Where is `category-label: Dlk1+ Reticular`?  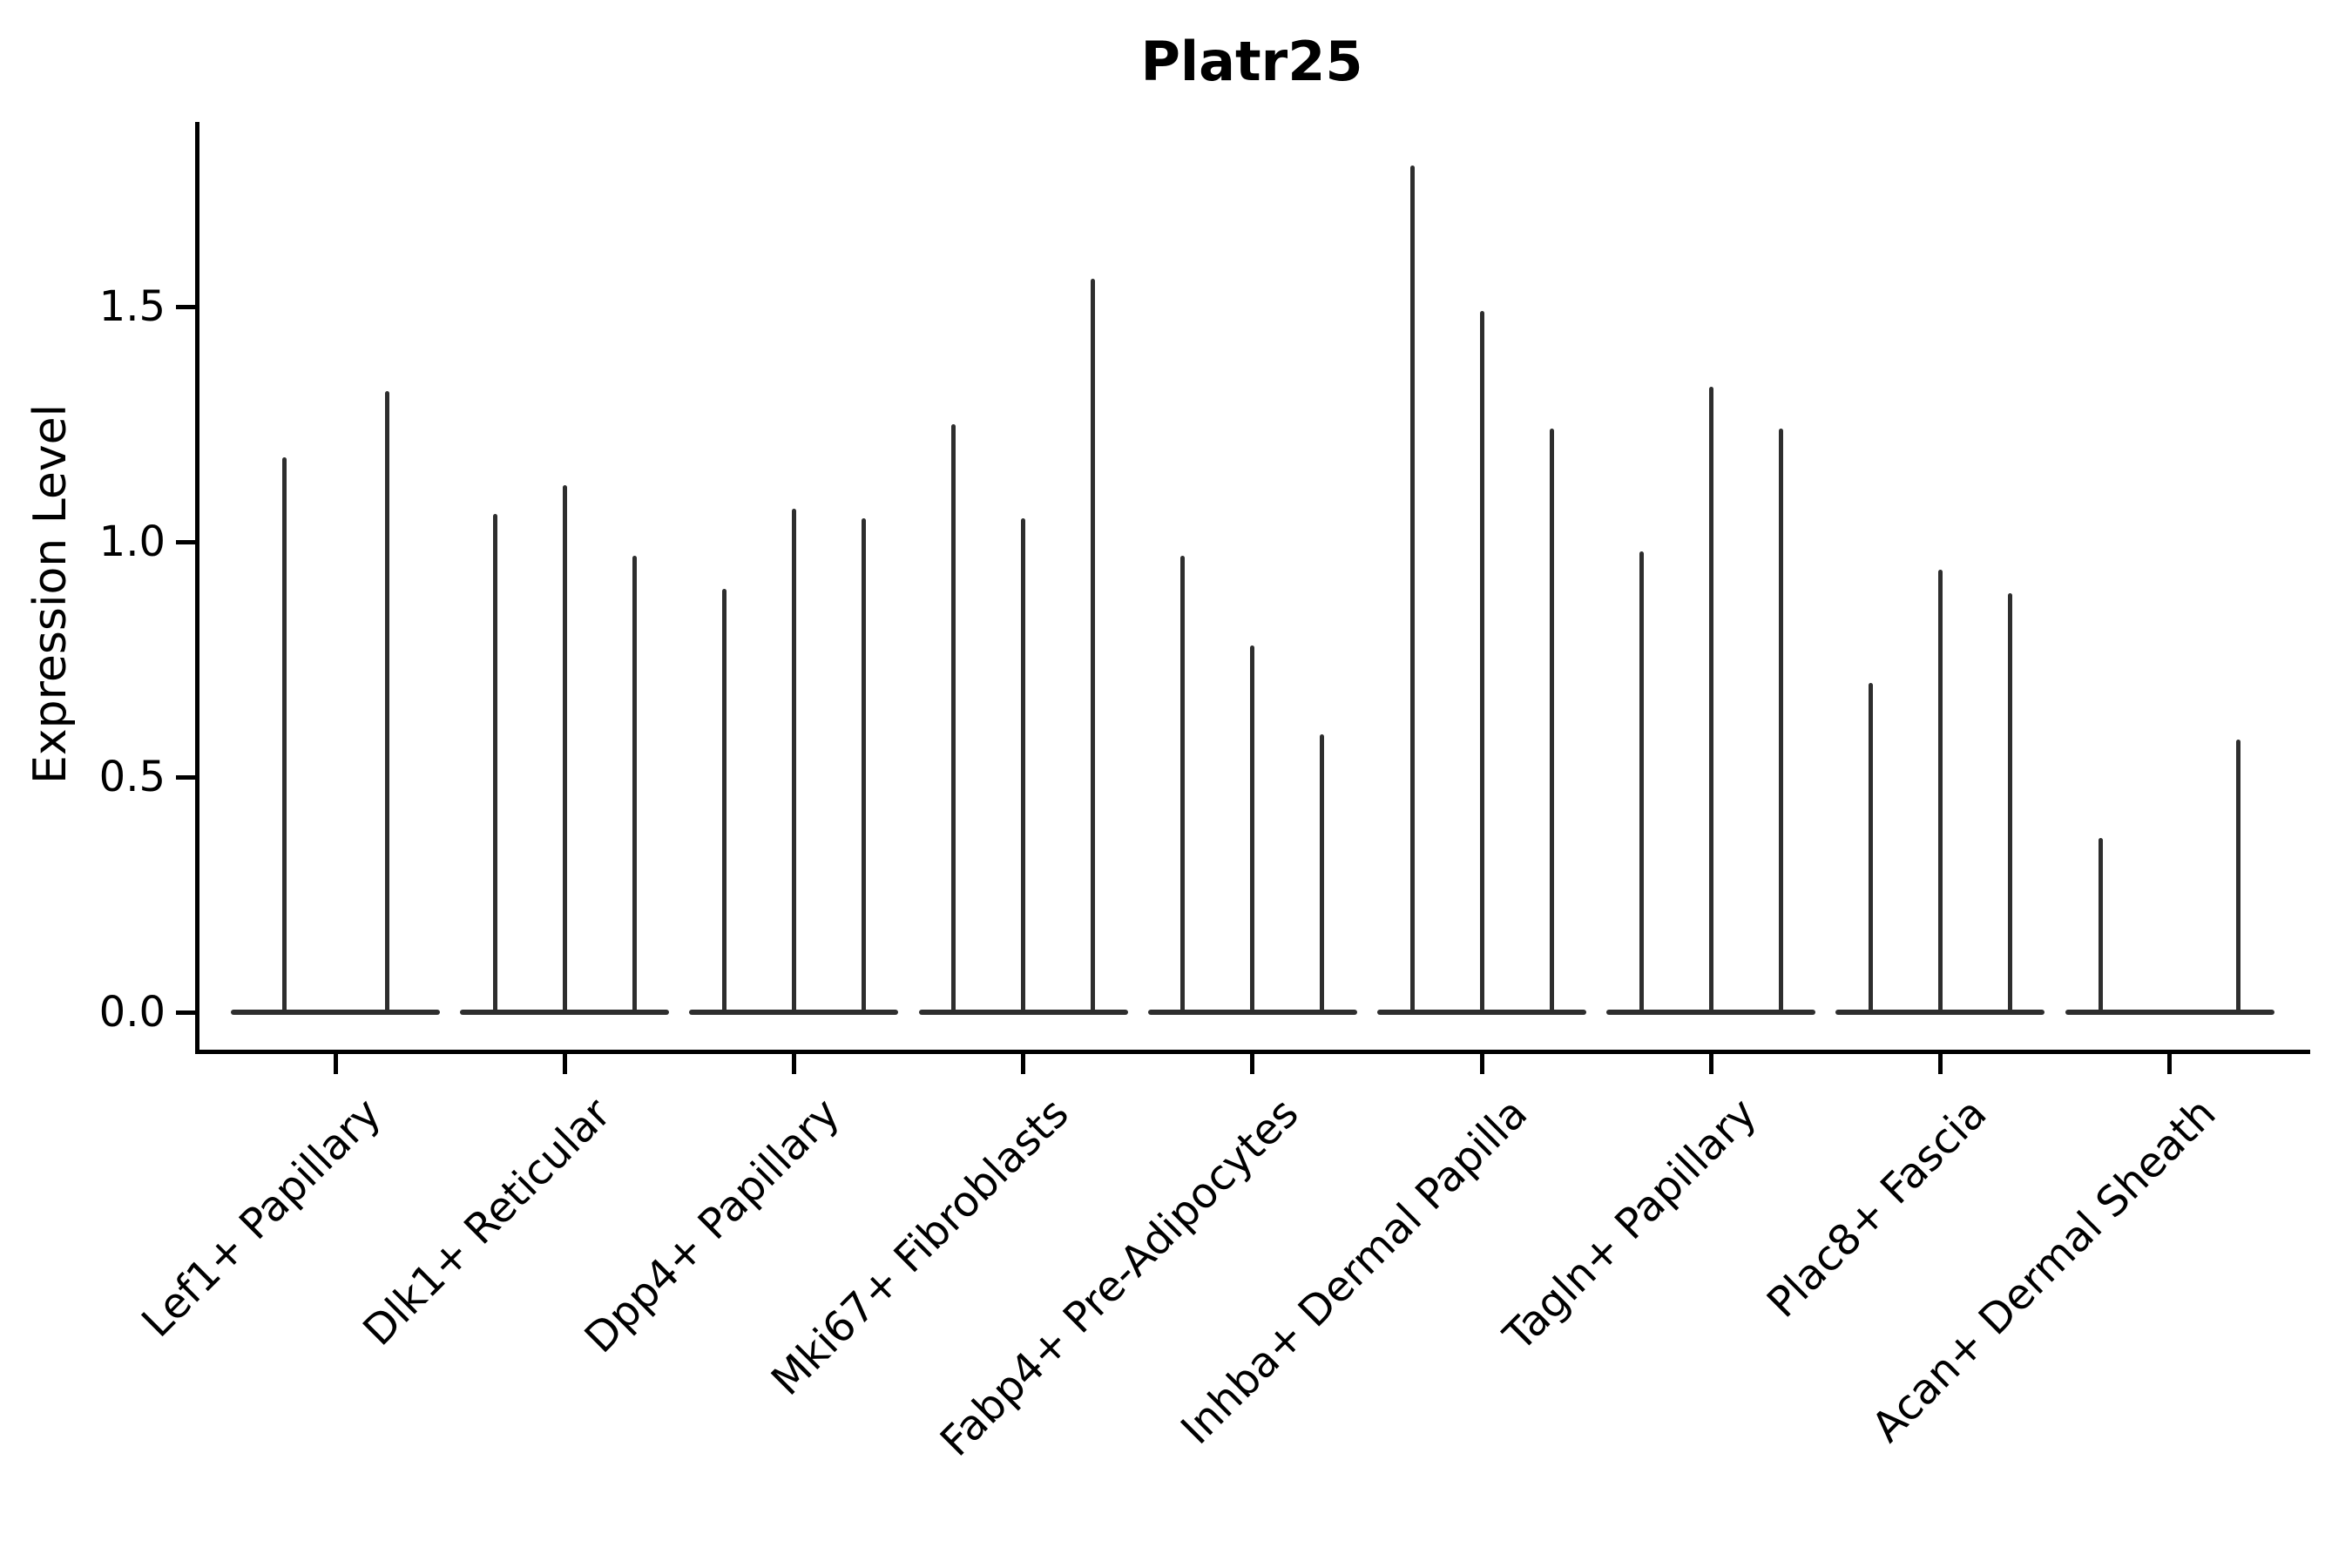
category-label: Dlk1+ Reticular is located at coordinates (487, 1222).